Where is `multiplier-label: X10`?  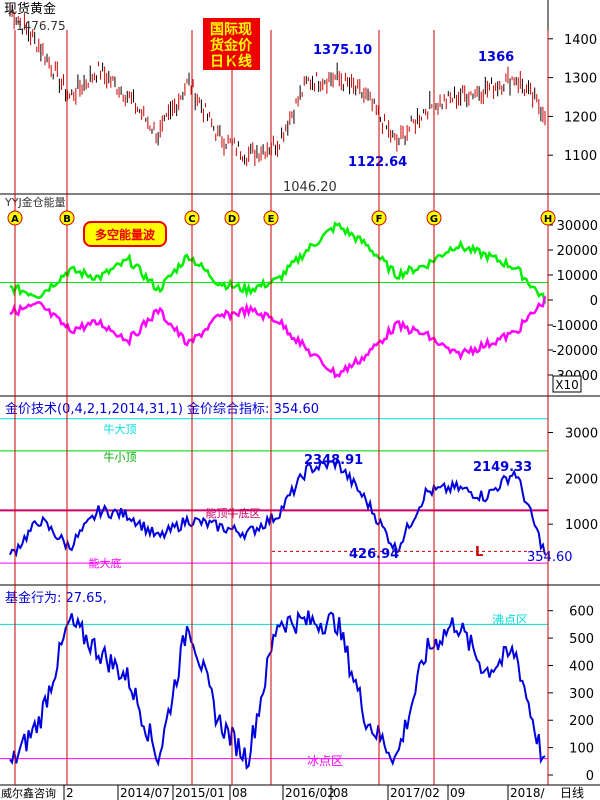 multiplier-label: X10 is located at coordinates (567, 385).